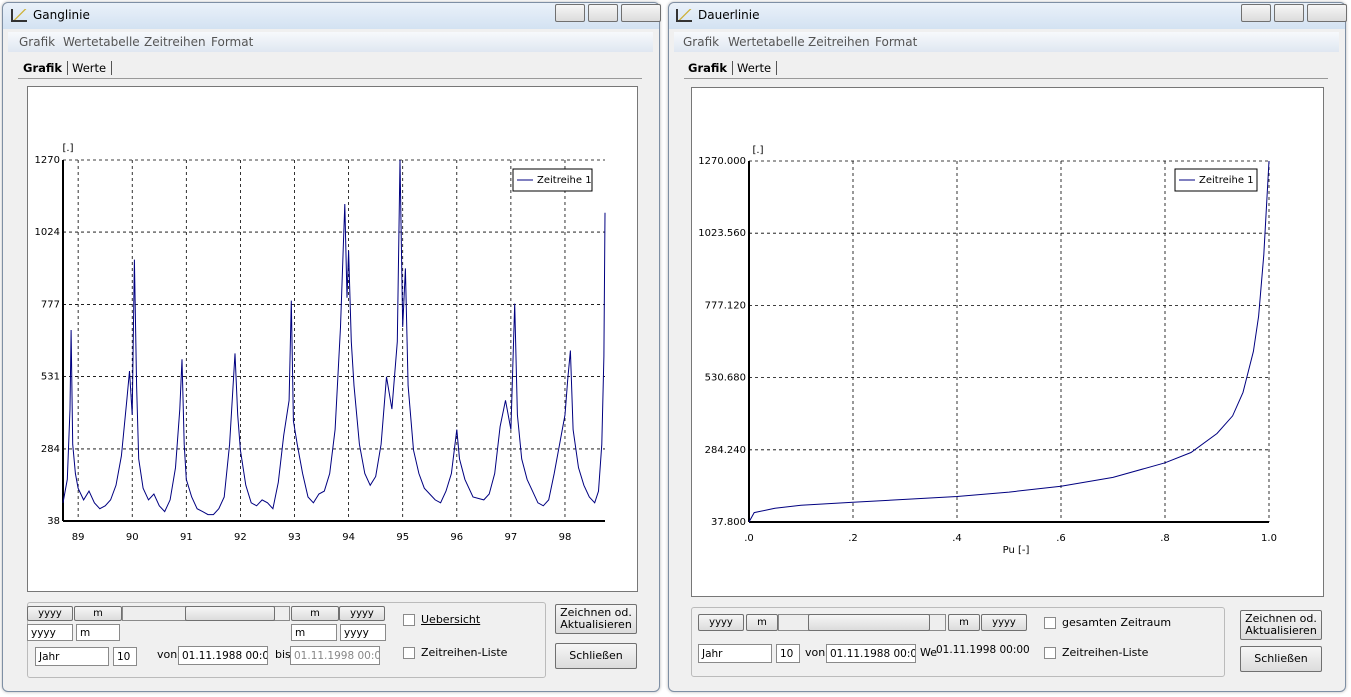  I want to click on window-title: Ganglinie, so click(61, 15).